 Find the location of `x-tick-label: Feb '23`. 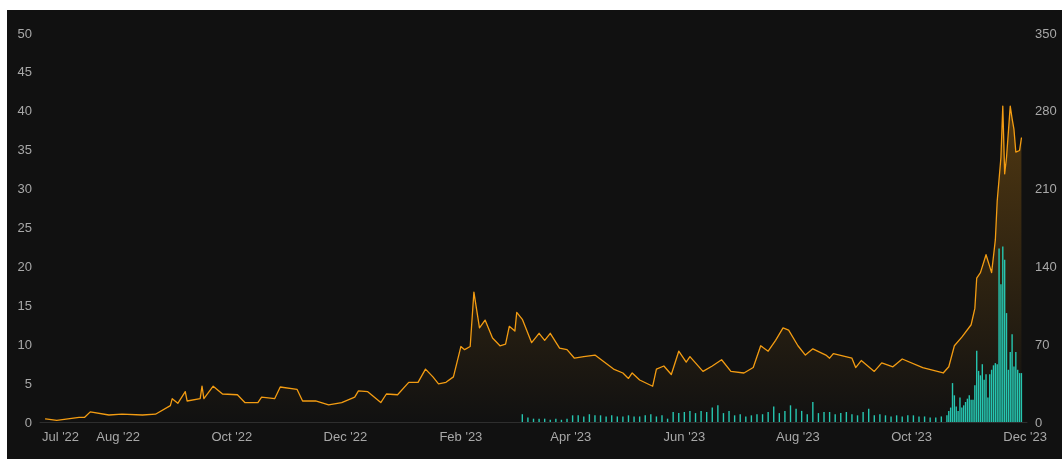

x-tick-label: Feb '23 is located at coordinates (461, 436).